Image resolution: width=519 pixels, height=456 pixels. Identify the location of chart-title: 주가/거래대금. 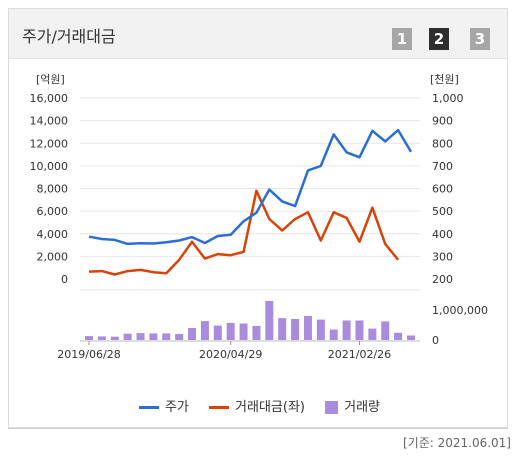
(69, 36).